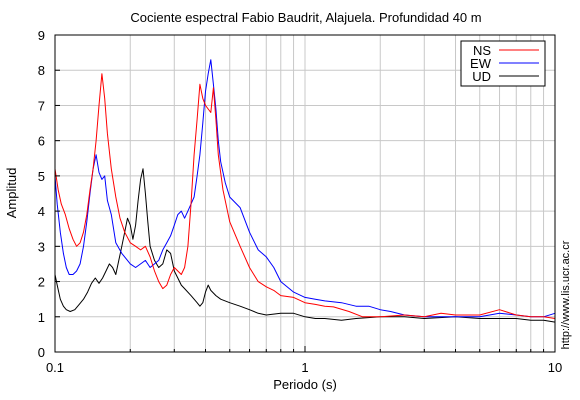  What do you see at coordinates (304, 367) in the screenshot?
I see `x-tick-label: 1` at bounding box center [304, 367].